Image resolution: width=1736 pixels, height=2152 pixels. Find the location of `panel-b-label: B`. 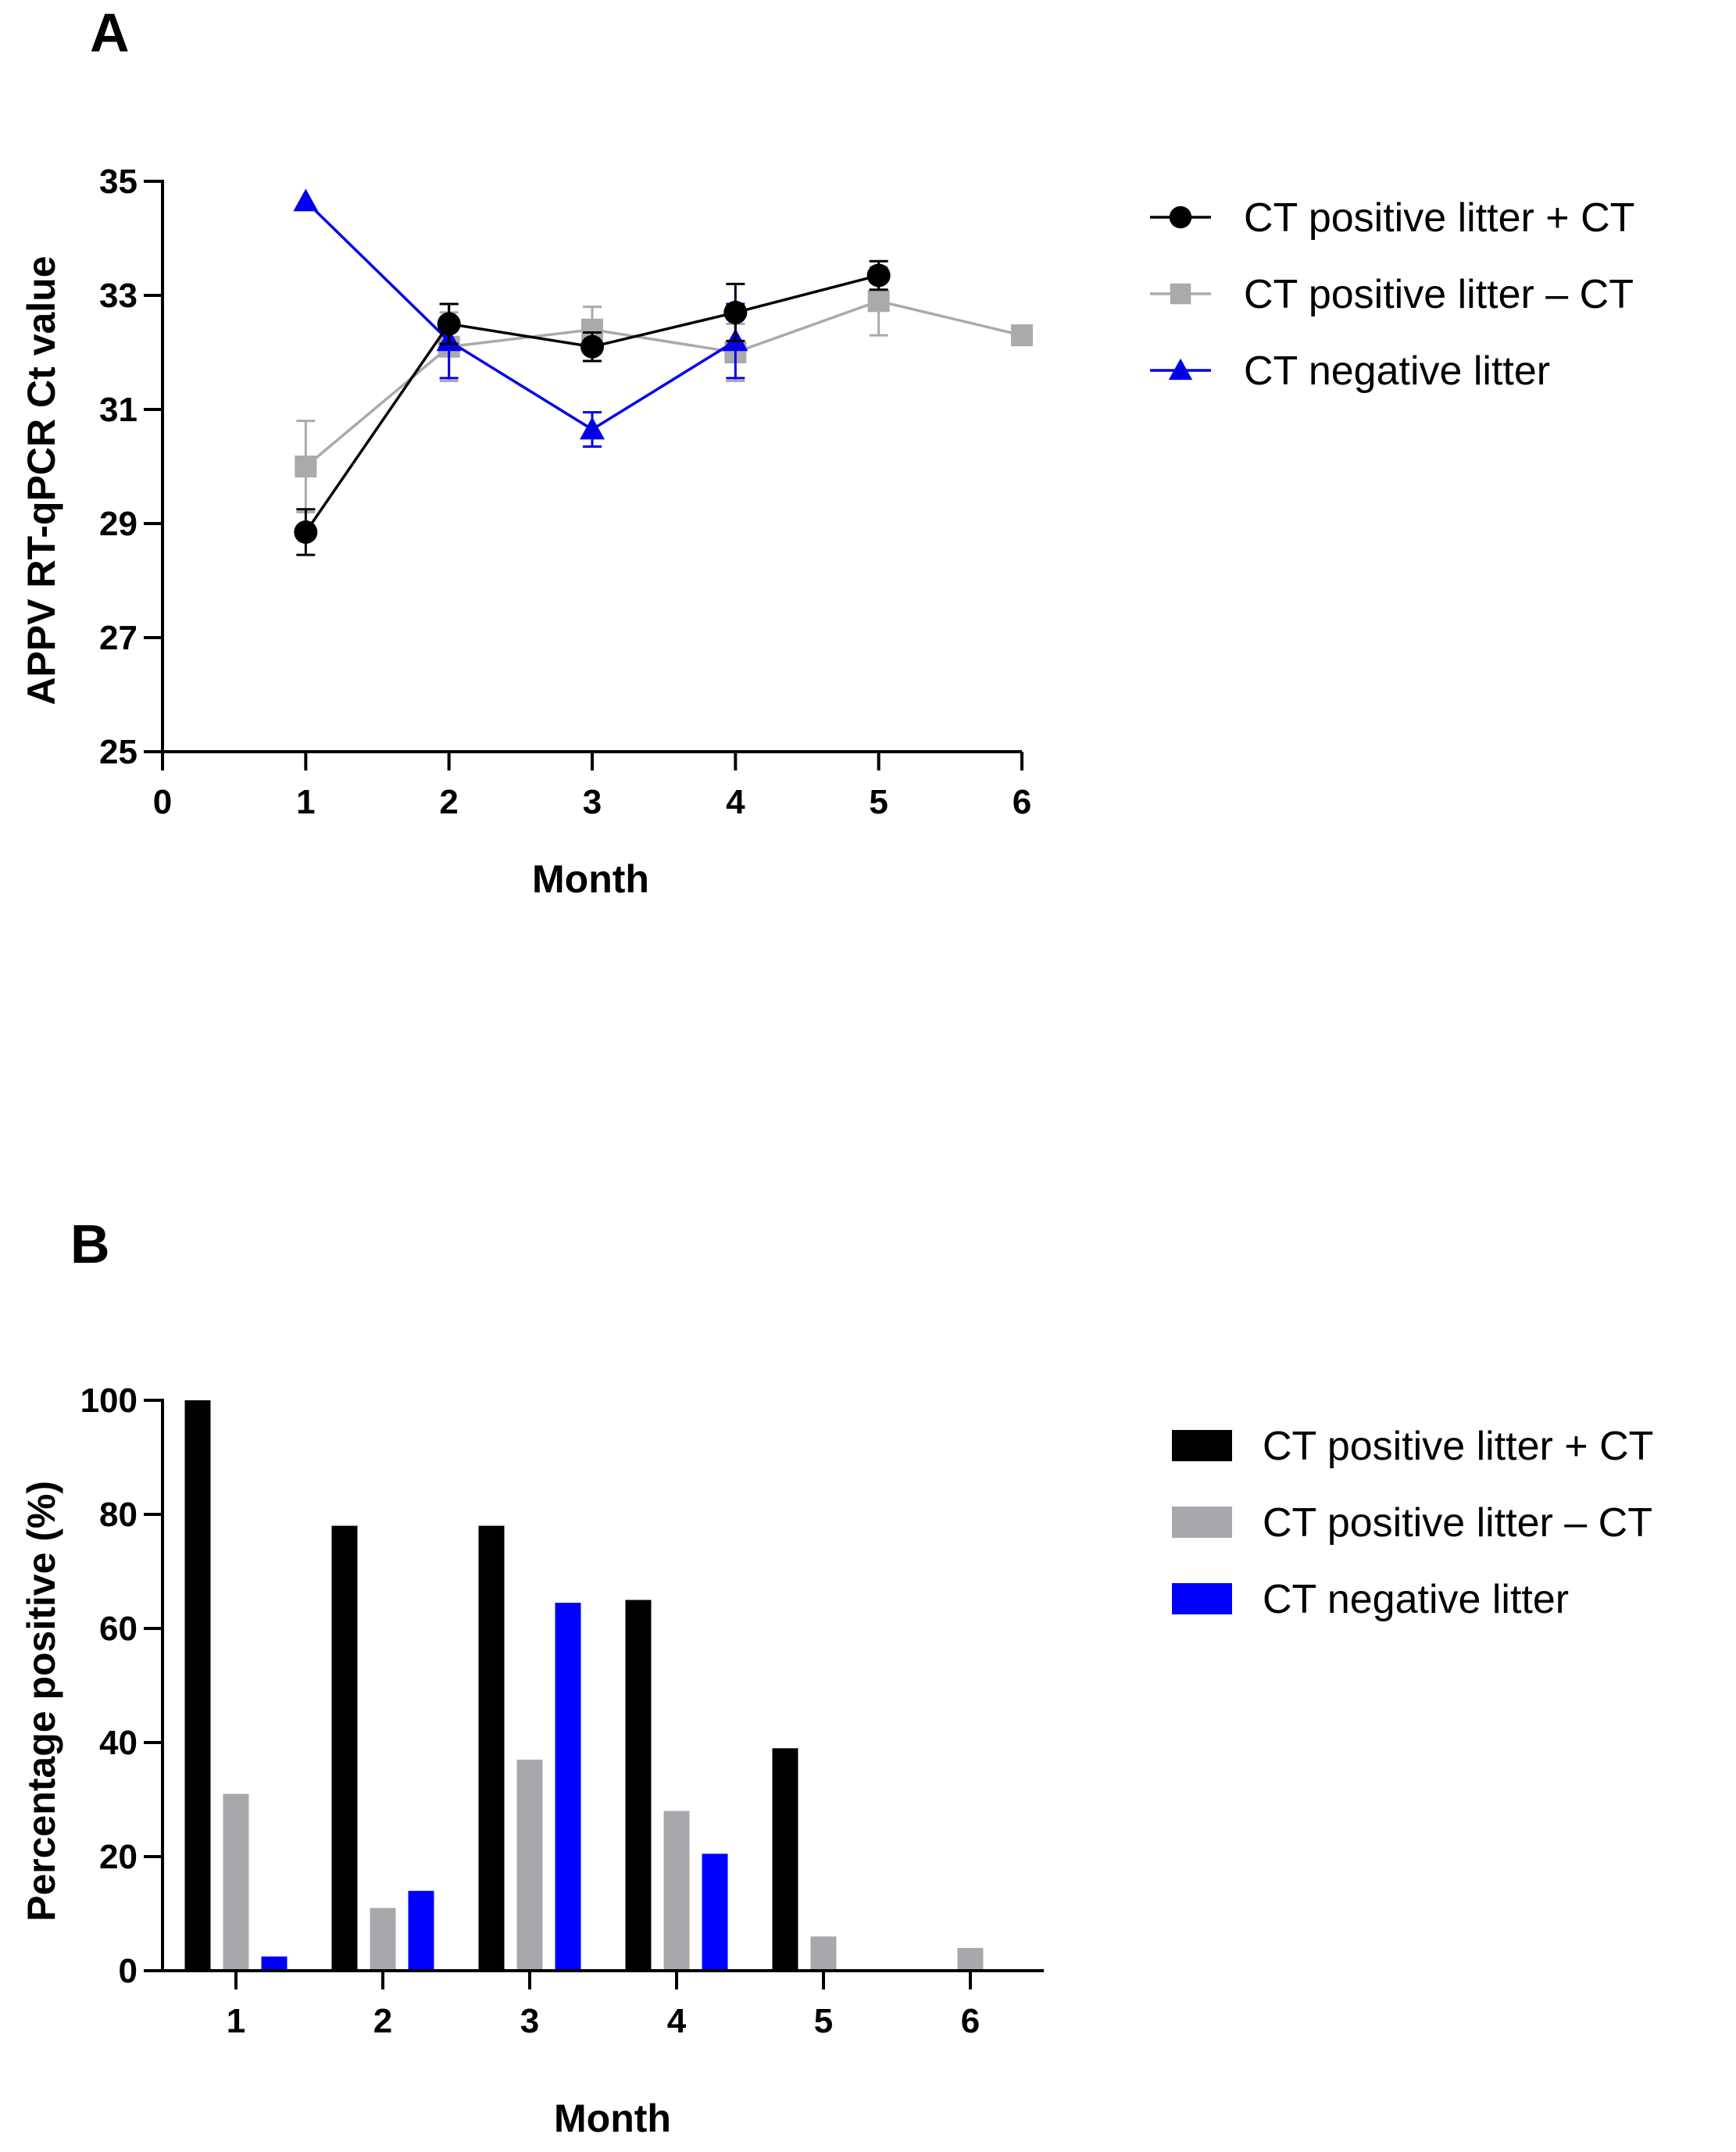

panel-b-label: B is located at coordinates (90, 1244).